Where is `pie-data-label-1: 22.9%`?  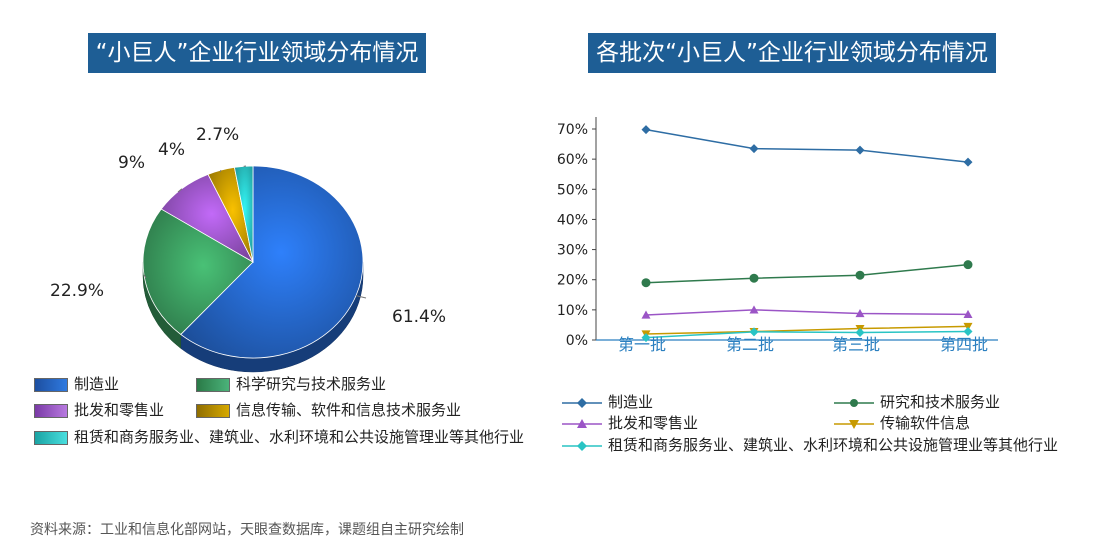 pie-data-label-1: 22.9% is located at coordinates (77, 291).